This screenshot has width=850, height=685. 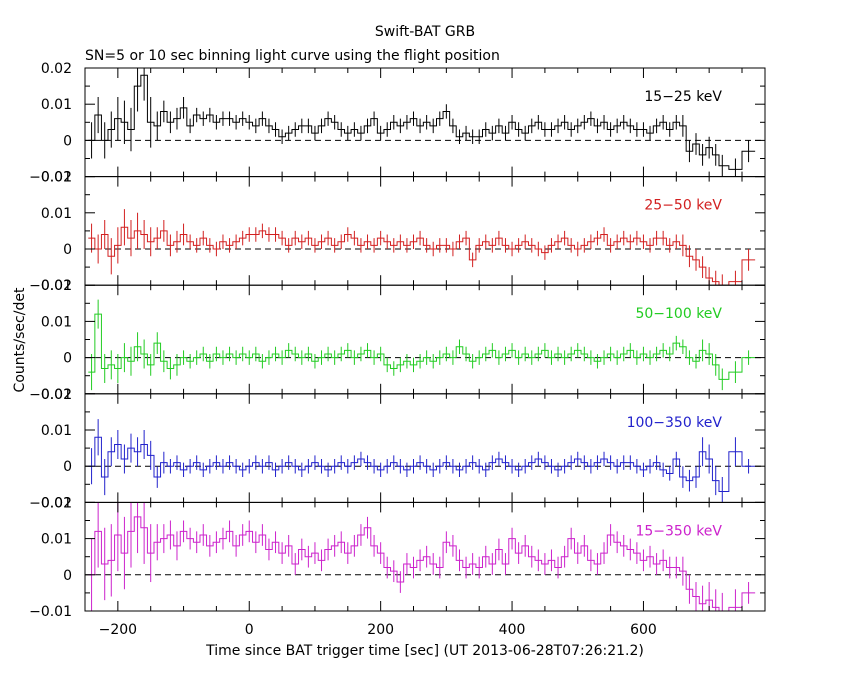 What do you see at coordinates (56, 540) in the screenshot?
I see `panel-5-y-tick-label: 0.01` at bounding box center [56, 540].